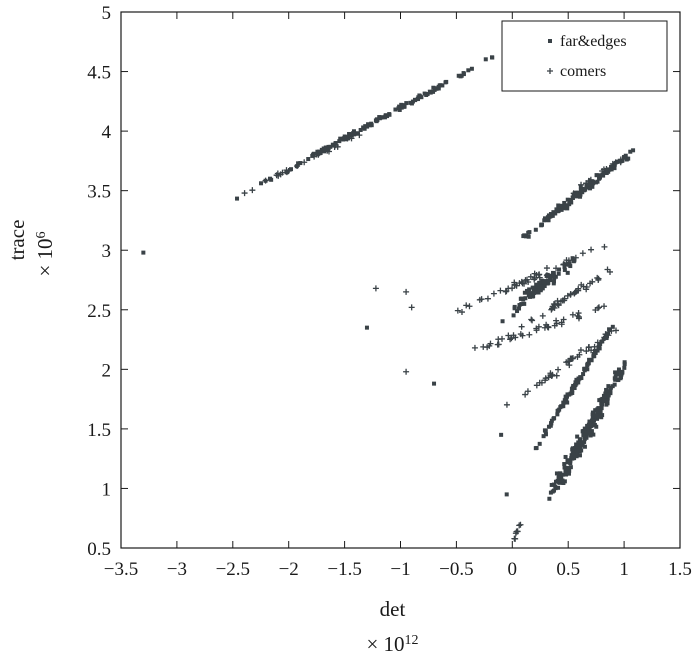 This screenshot has width=700, height=658. What do you see at coordinates (550, 41) in the screenshot?
I see `legend-marker-far-edges` at bounding box center [550, 41].